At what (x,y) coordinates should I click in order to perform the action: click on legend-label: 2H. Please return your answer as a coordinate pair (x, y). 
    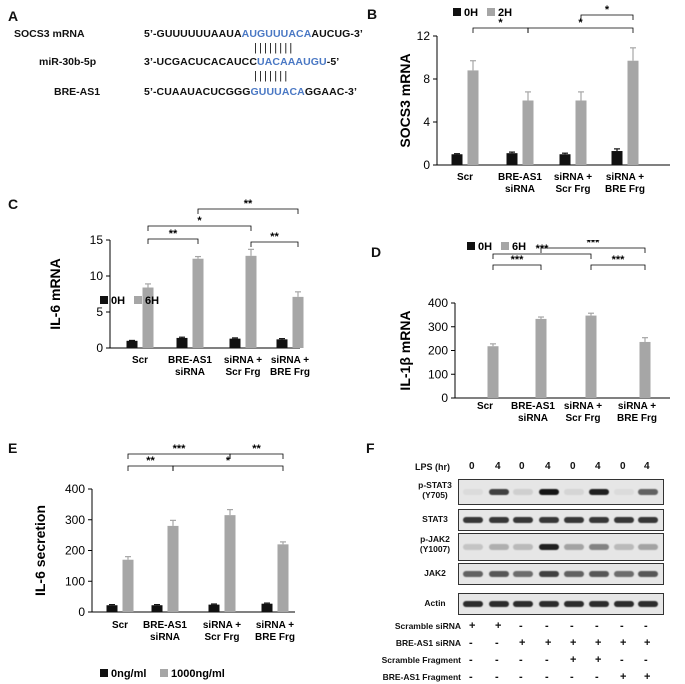
    Looking at the image, I should click on (505, 13).